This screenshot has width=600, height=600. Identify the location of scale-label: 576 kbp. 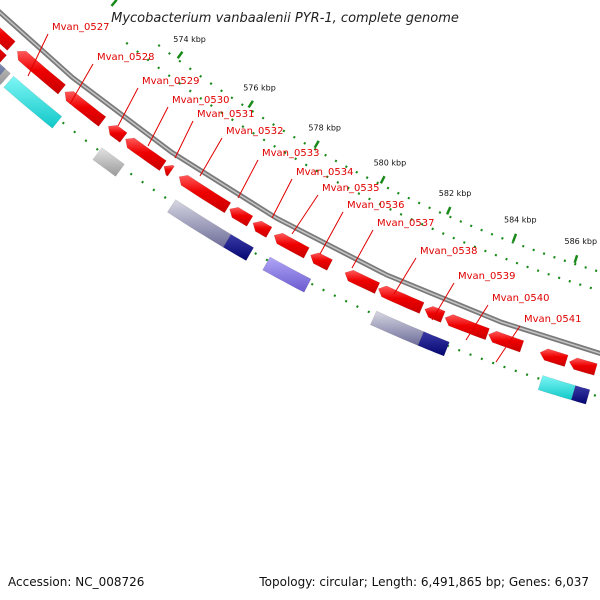
(259, 88).